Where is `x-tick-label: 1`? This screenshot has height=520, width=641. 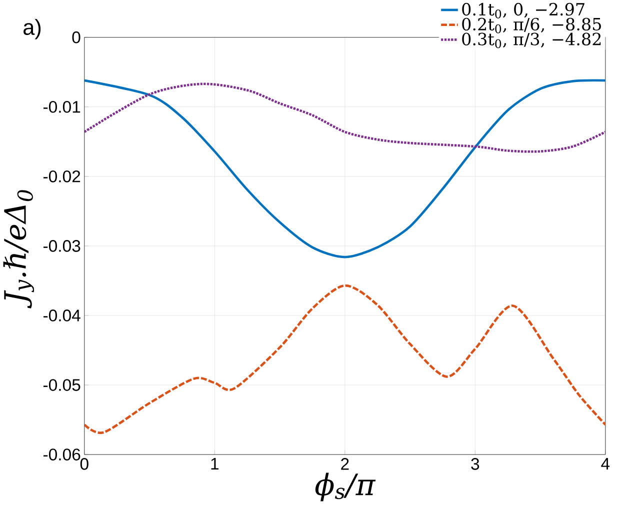 x-tick-label: 1 is located at coordinates (214, 464).